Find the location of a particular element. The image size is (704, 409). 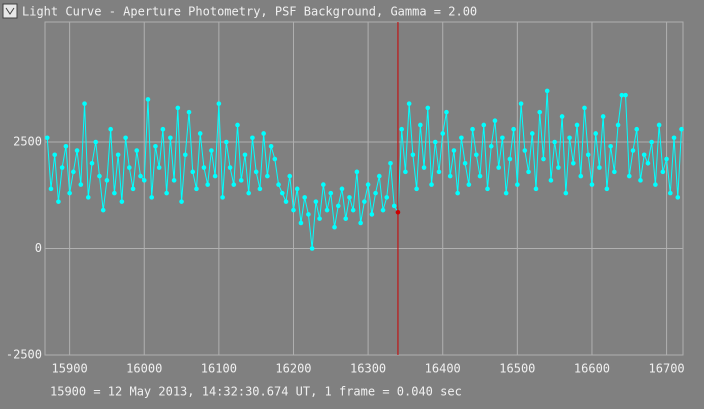

x-tick-label: 15900 is located at coordinates (70, 369).